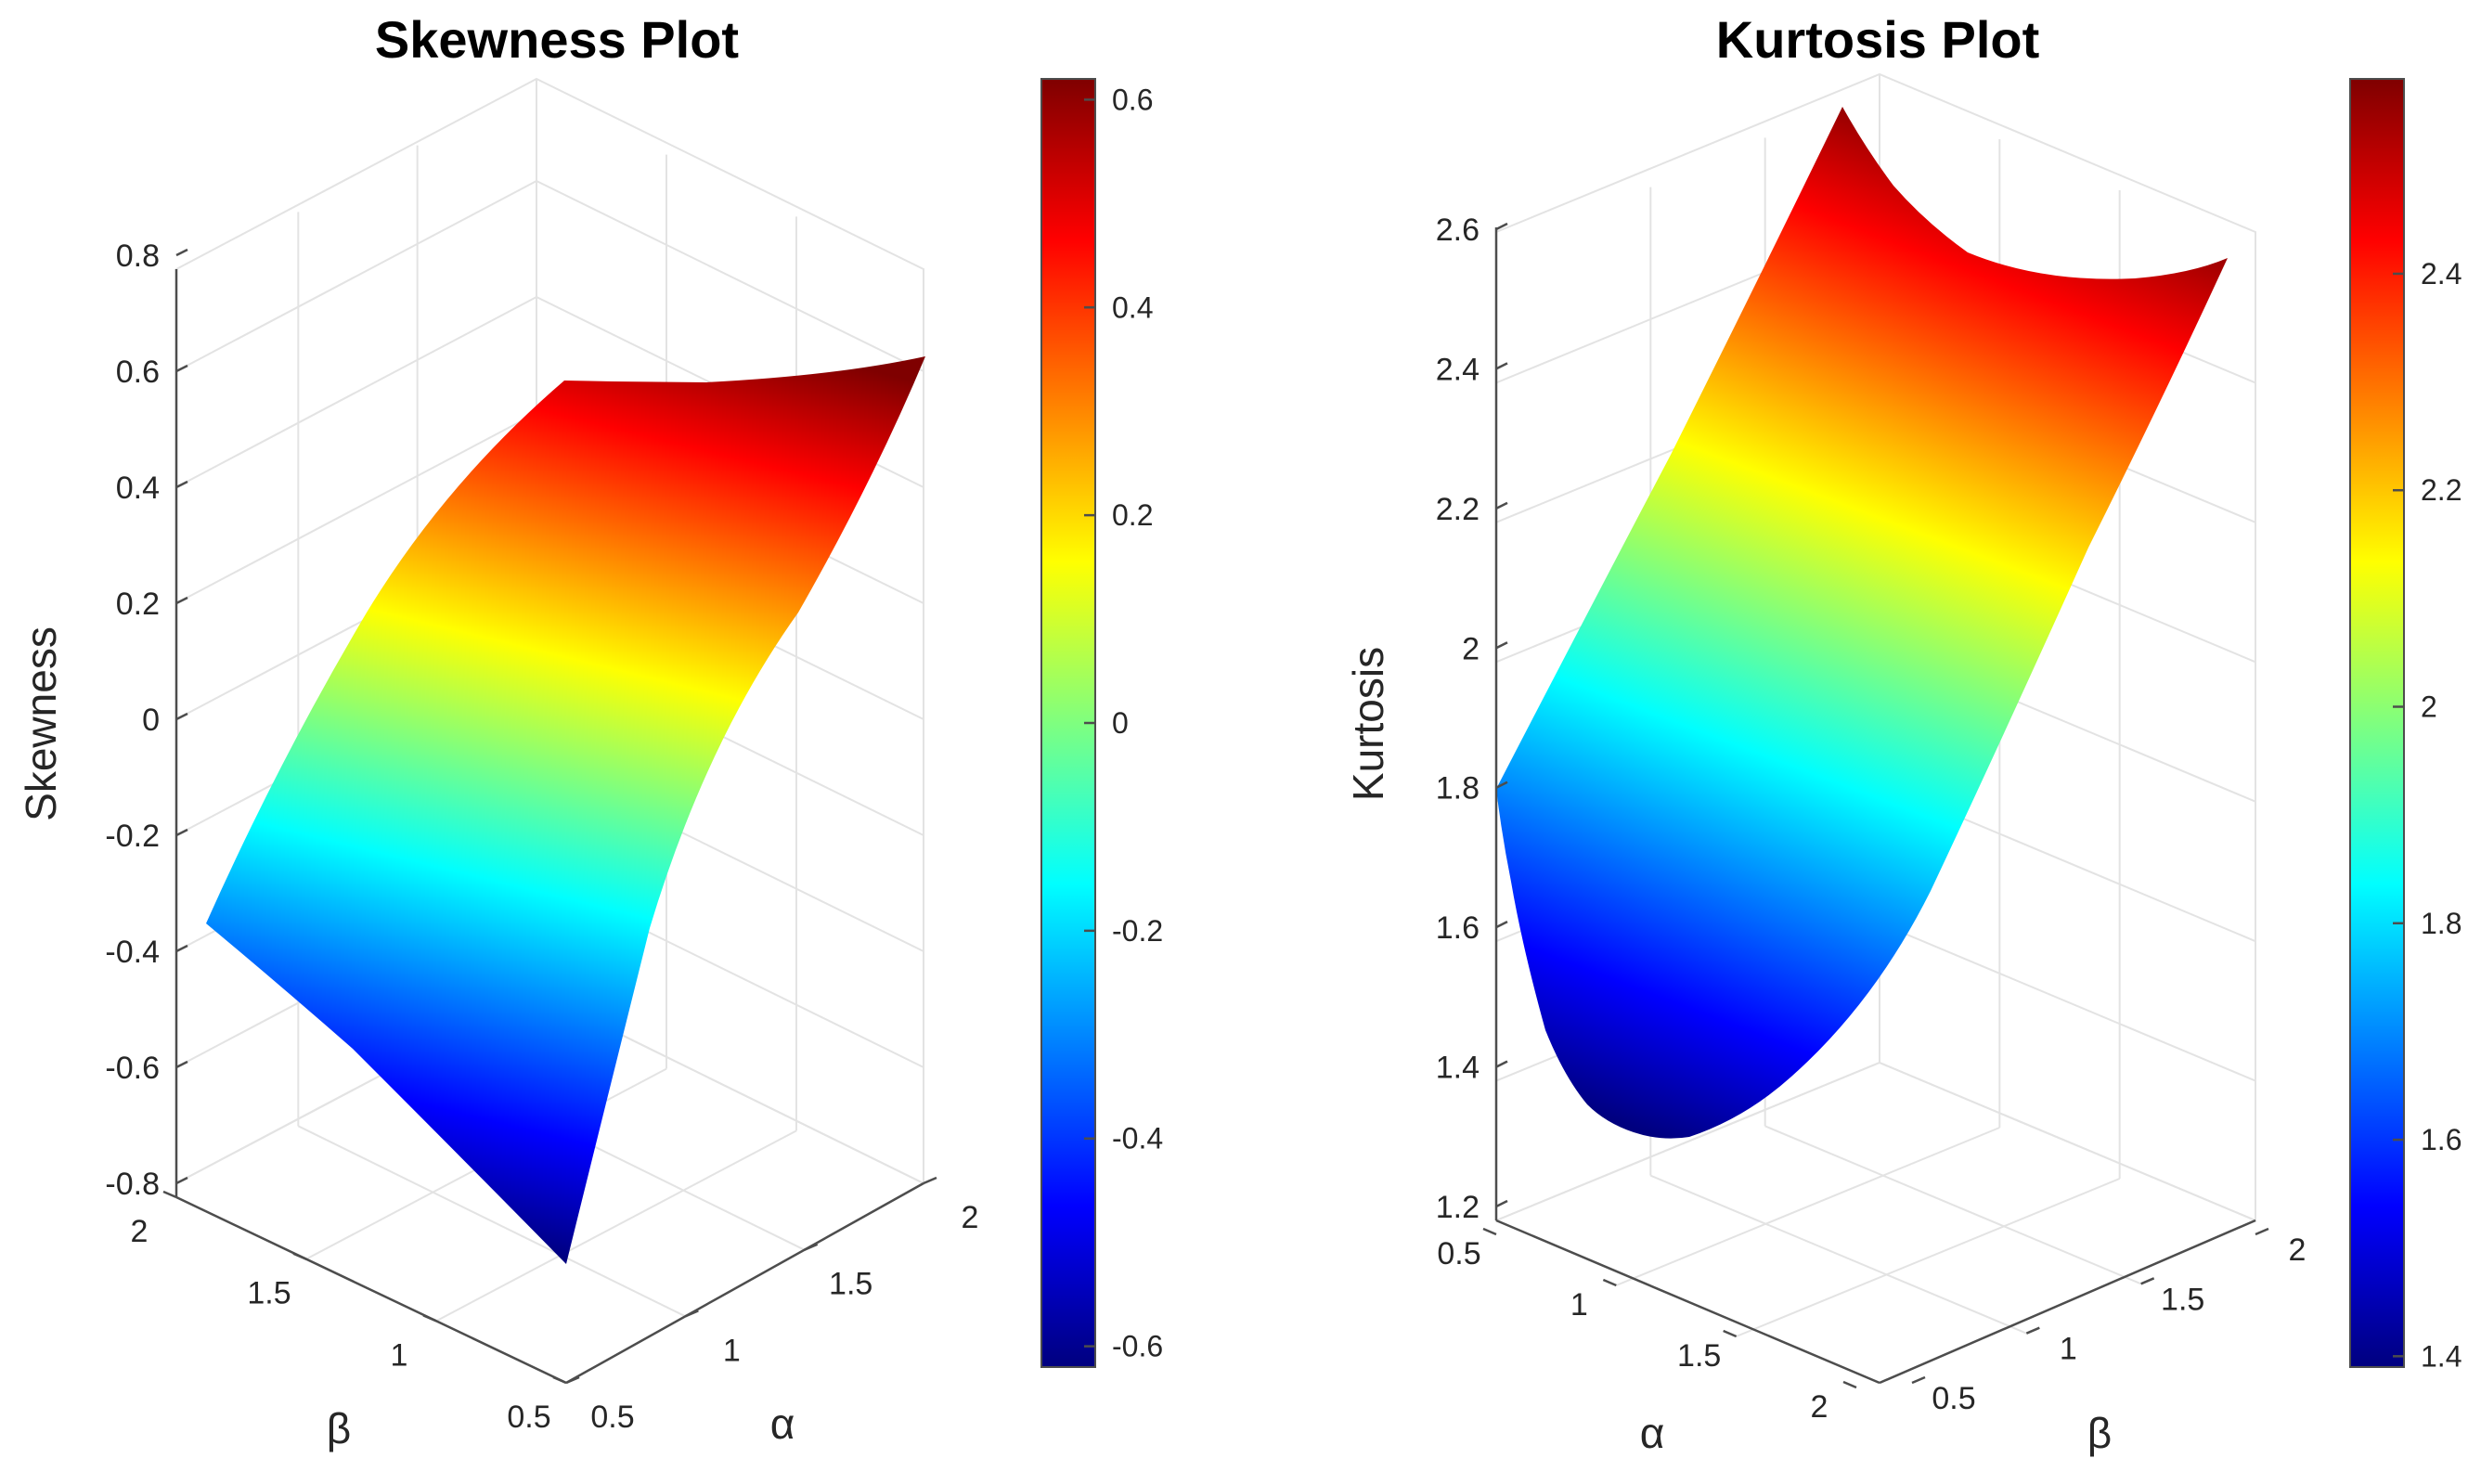 The width and height of the screenshot is (2481, 1484). I want to click on skewness-beta-tick-label: 1, so click(400, 1355).